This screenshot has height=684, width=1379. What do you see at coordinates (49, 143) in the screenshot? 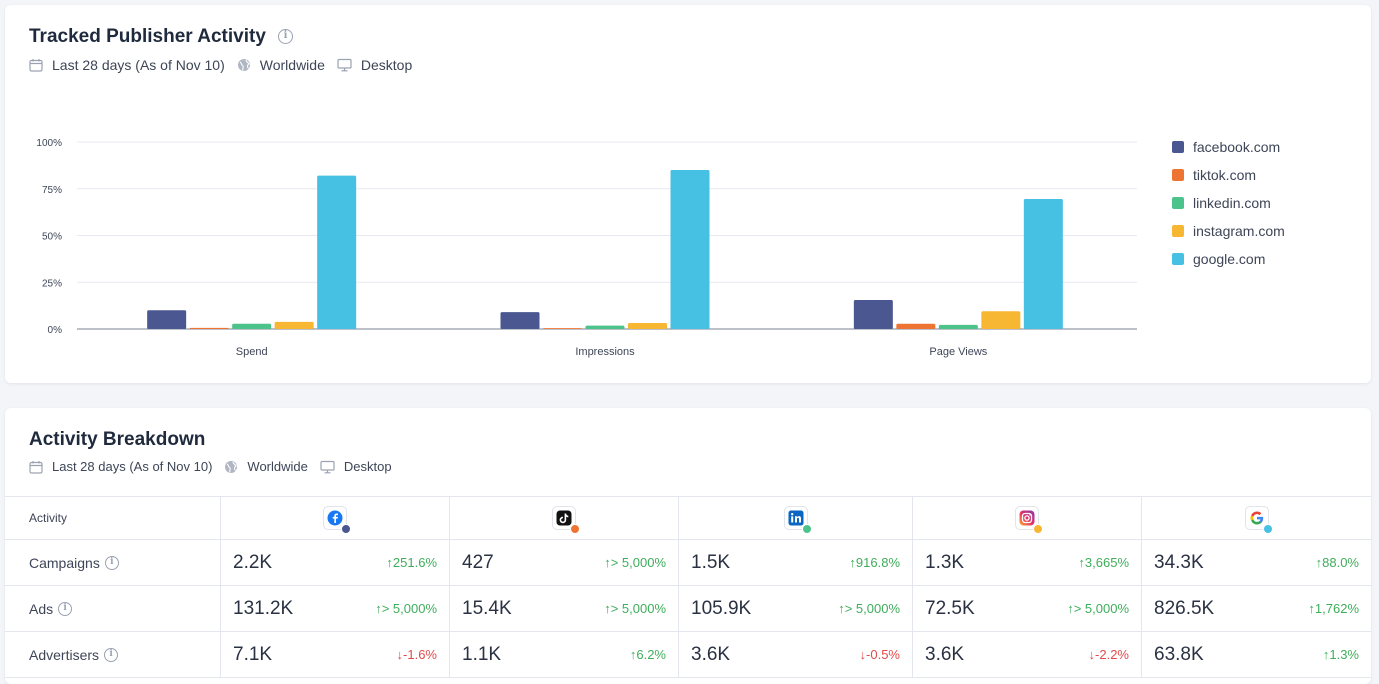
I see `y-tick-label: 100%` at bounding box center [49, 143].